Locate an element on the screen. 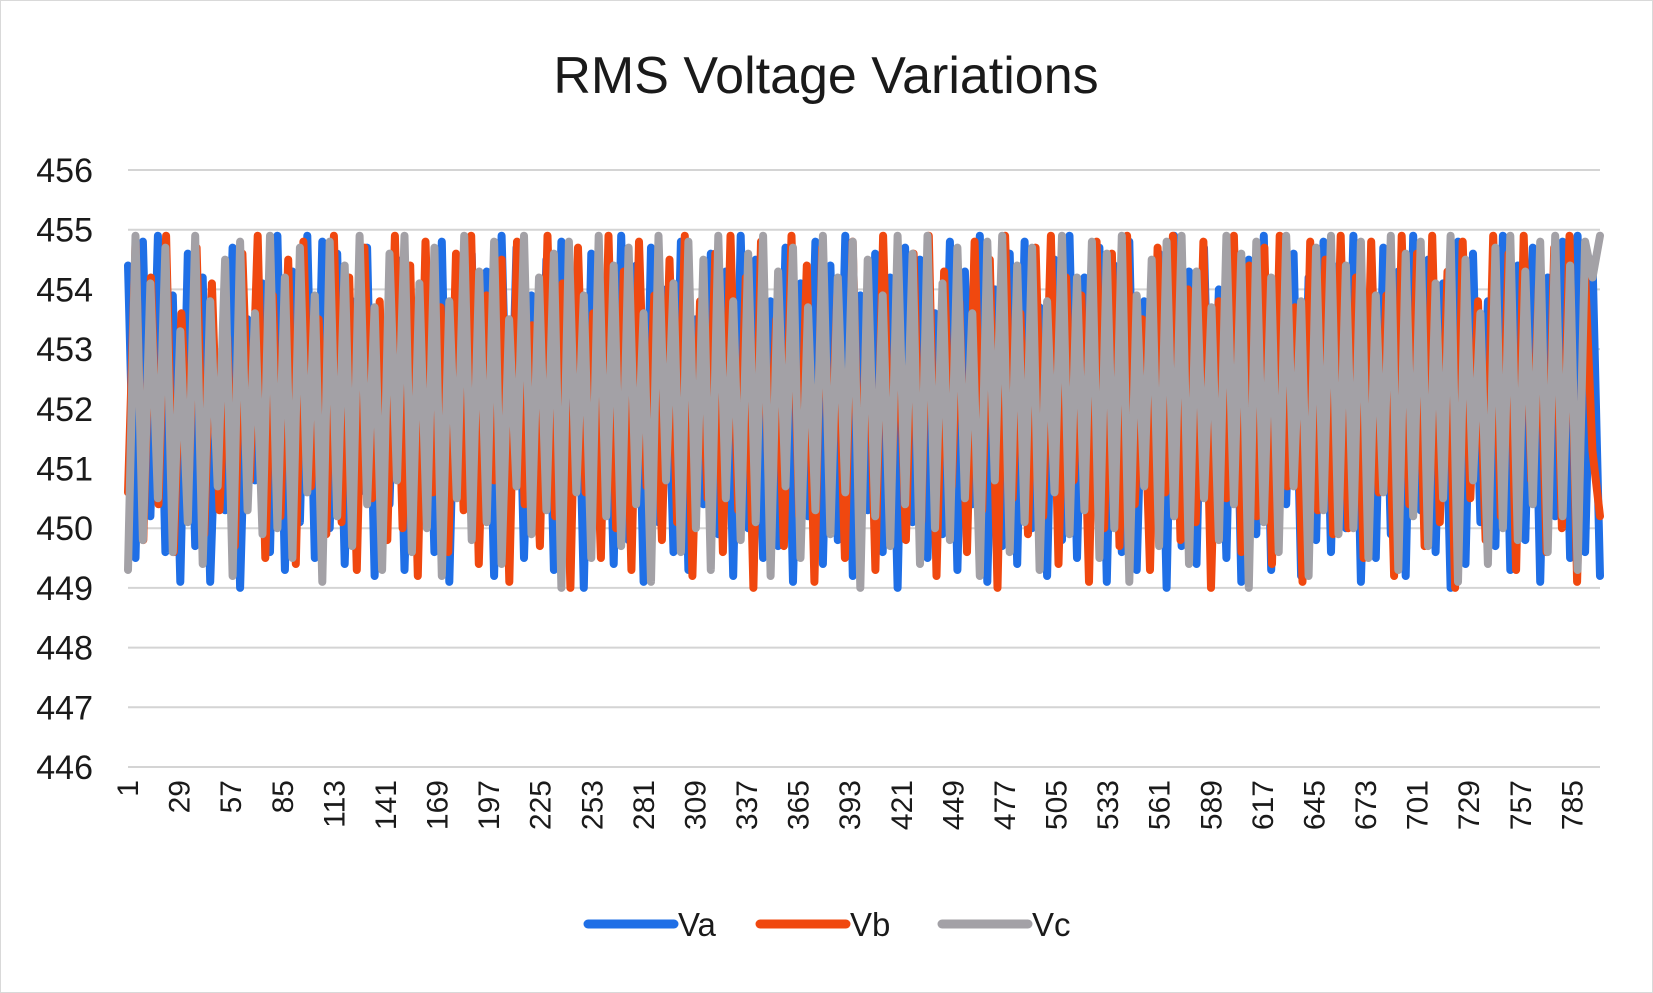 This screenshot has width=1653, height=993. x-tick-label: 757 is located at coordinates (1521, 805).